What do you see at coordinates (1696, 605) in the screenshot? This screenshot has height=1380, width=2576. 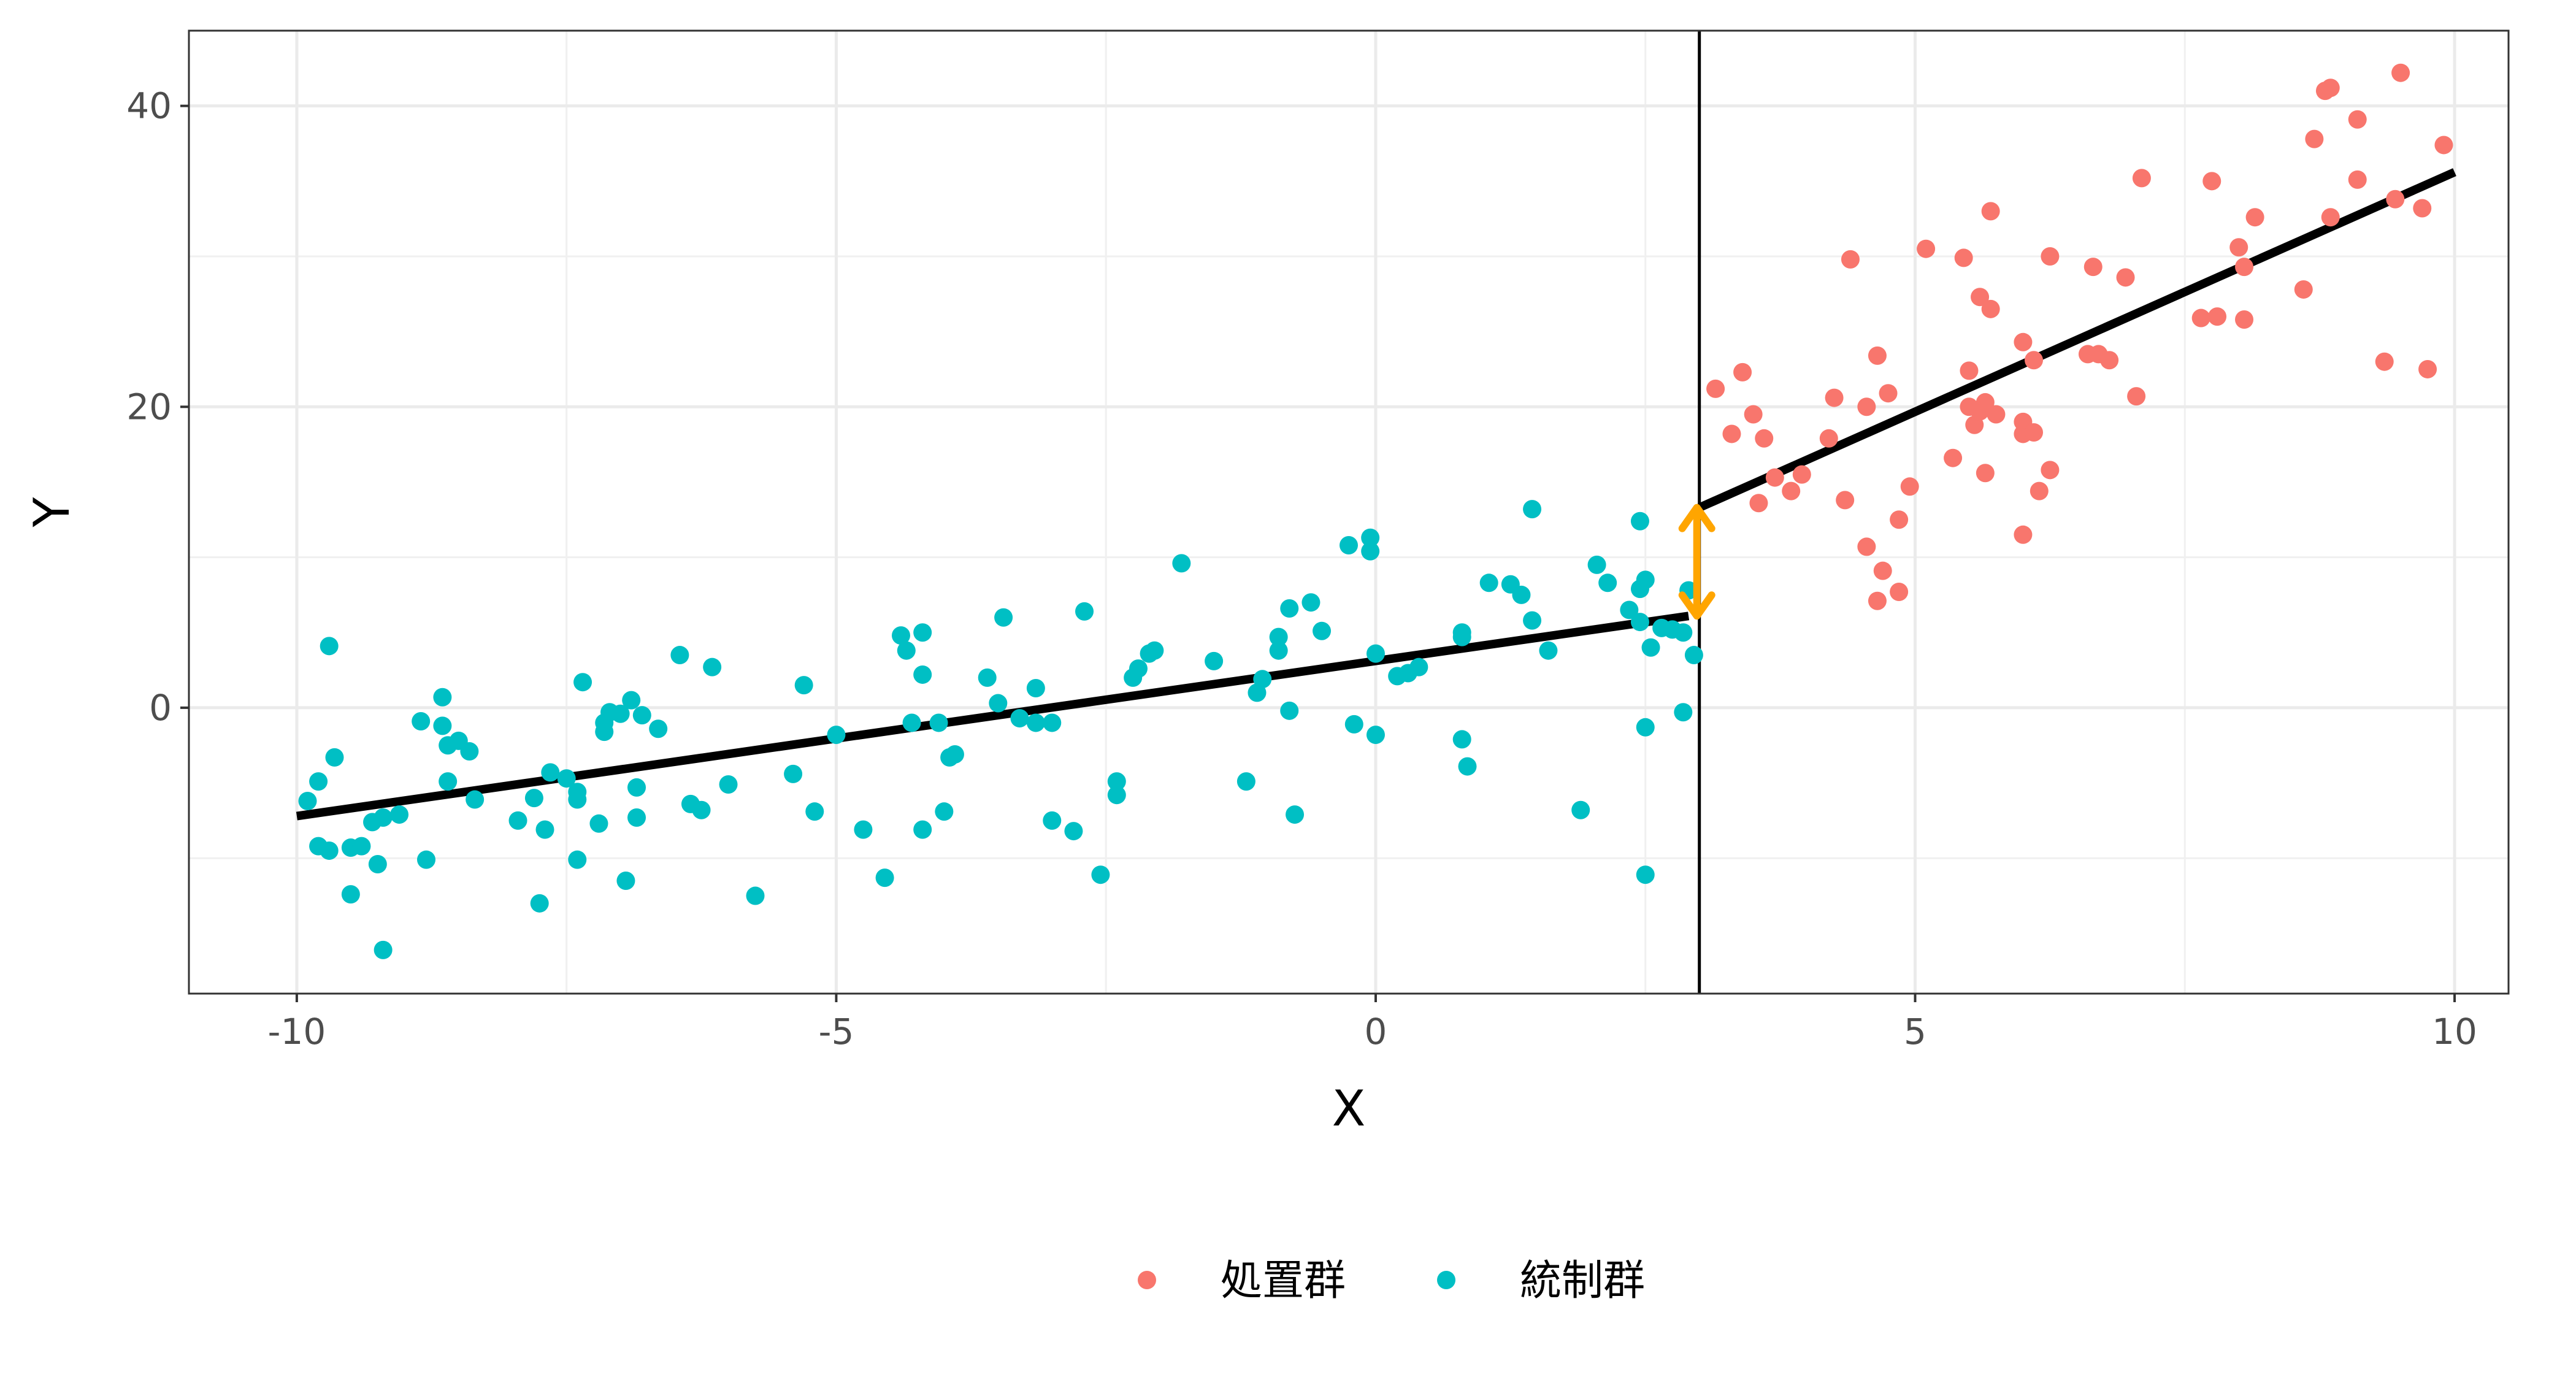 I see `jump-arrow-head-bottom` at bounding box center [1696, 605].